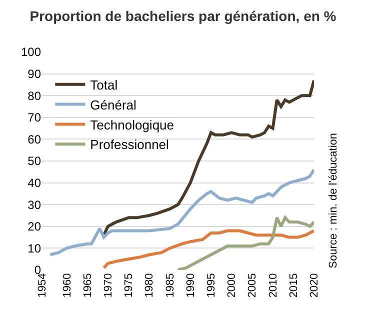 The image size is (366, 326). What do you see at coordinates (190, 285) in the screenshot?
I see `x-tick-label: 1990` at bounding box center [190, 285].